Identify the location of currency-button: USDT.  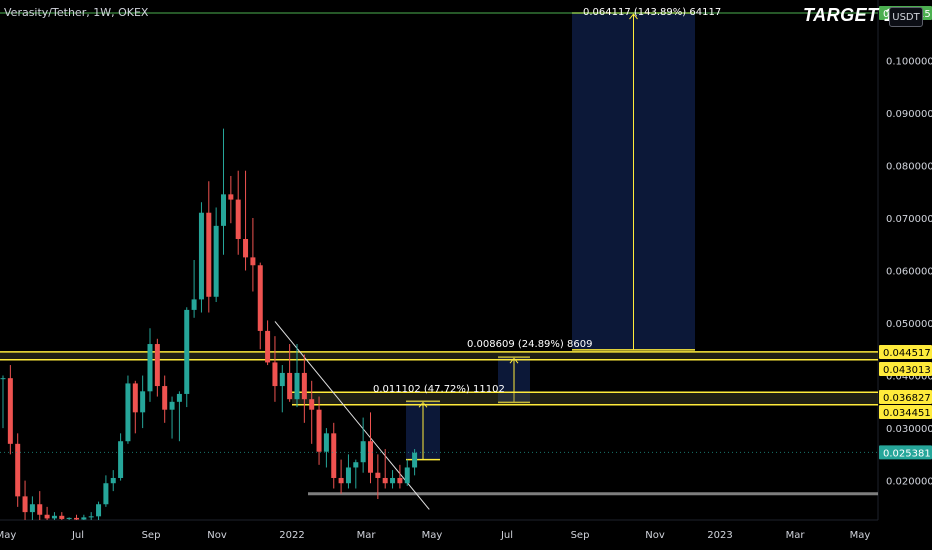
(906, 17).